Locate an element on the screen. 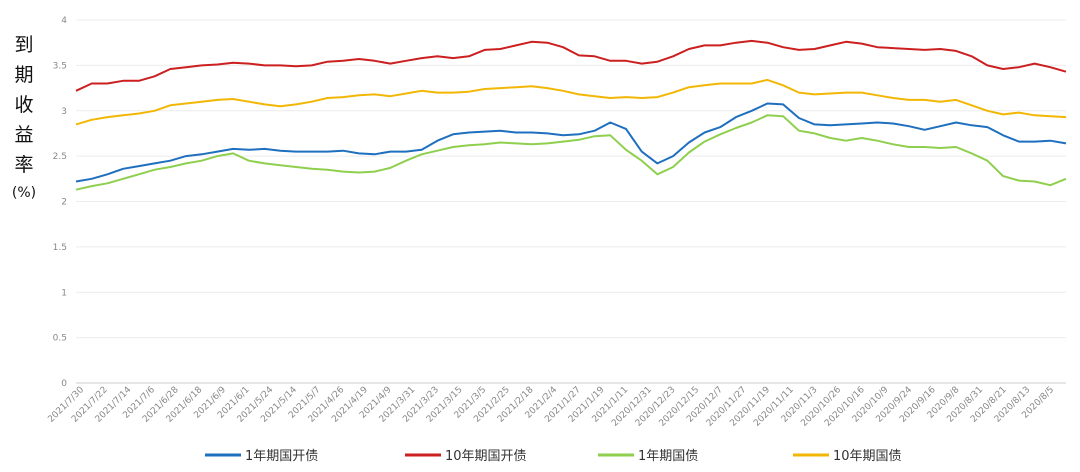 This screenshot has height=472, width=1080. legend-label: 1年期国债 is located at coordinates (668, 456).